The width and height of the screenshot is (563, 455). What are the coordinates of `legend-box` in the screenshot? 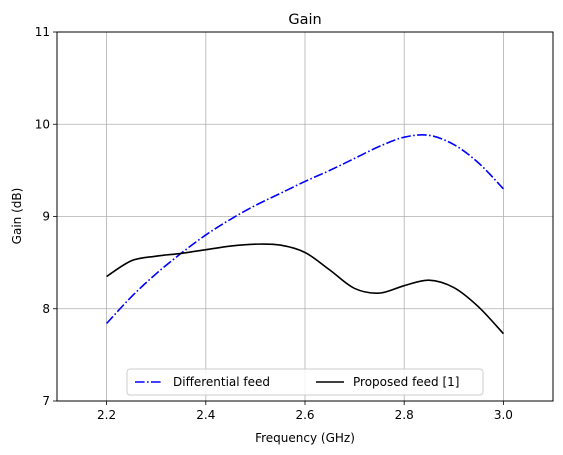 It's located at (305, 382).